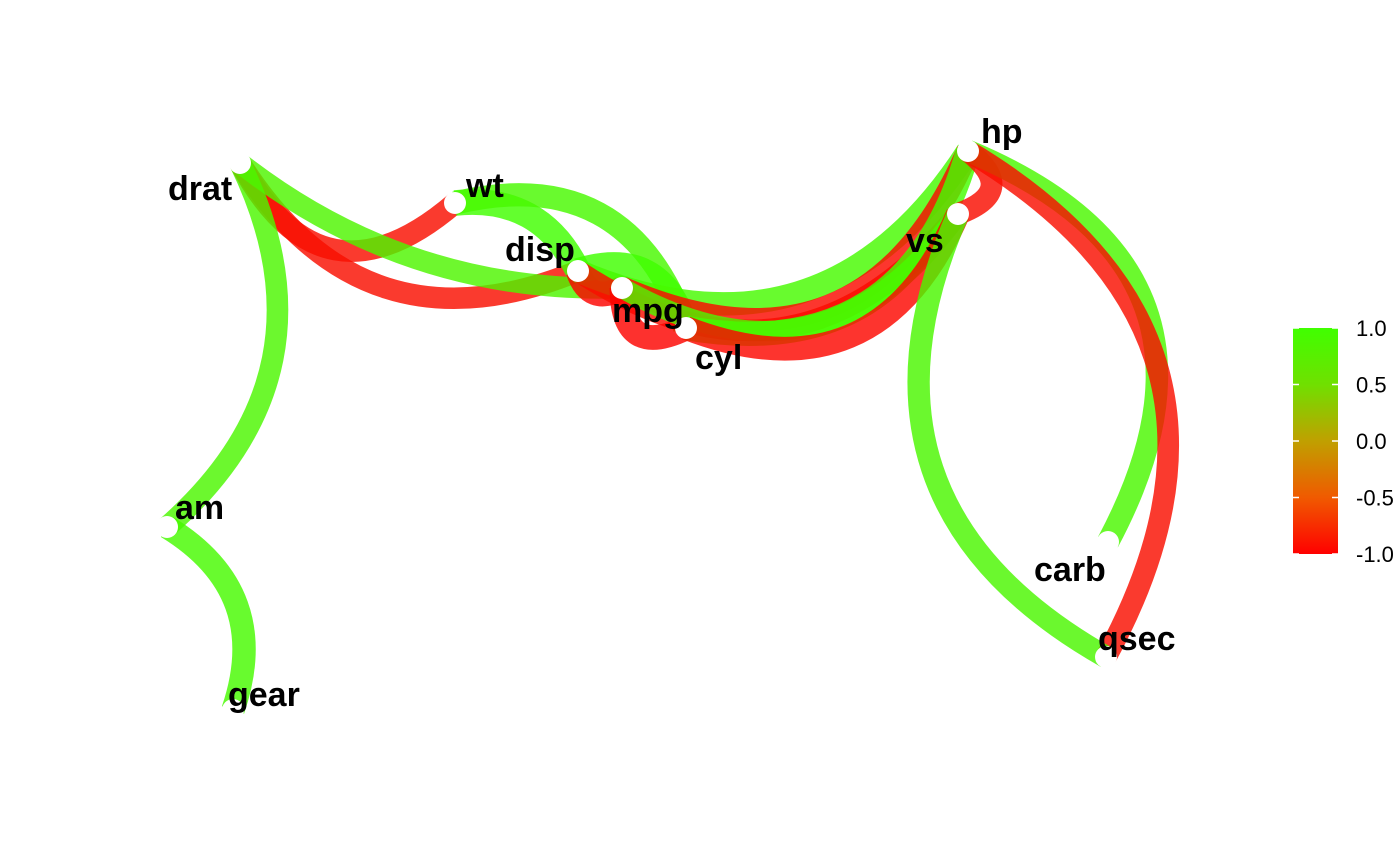 Image resolution: width=1400 pixels, height=866 pixels. I want to click on node-label-carb: carb, so click(1070, 570).